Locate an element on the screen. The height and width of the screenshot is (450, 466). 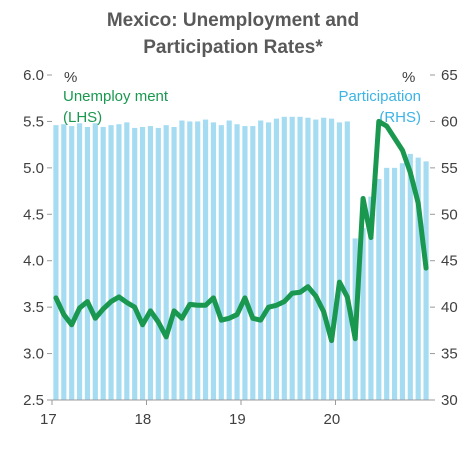
x-axis-tick-label: 19 is located at coordinates (237, 419).